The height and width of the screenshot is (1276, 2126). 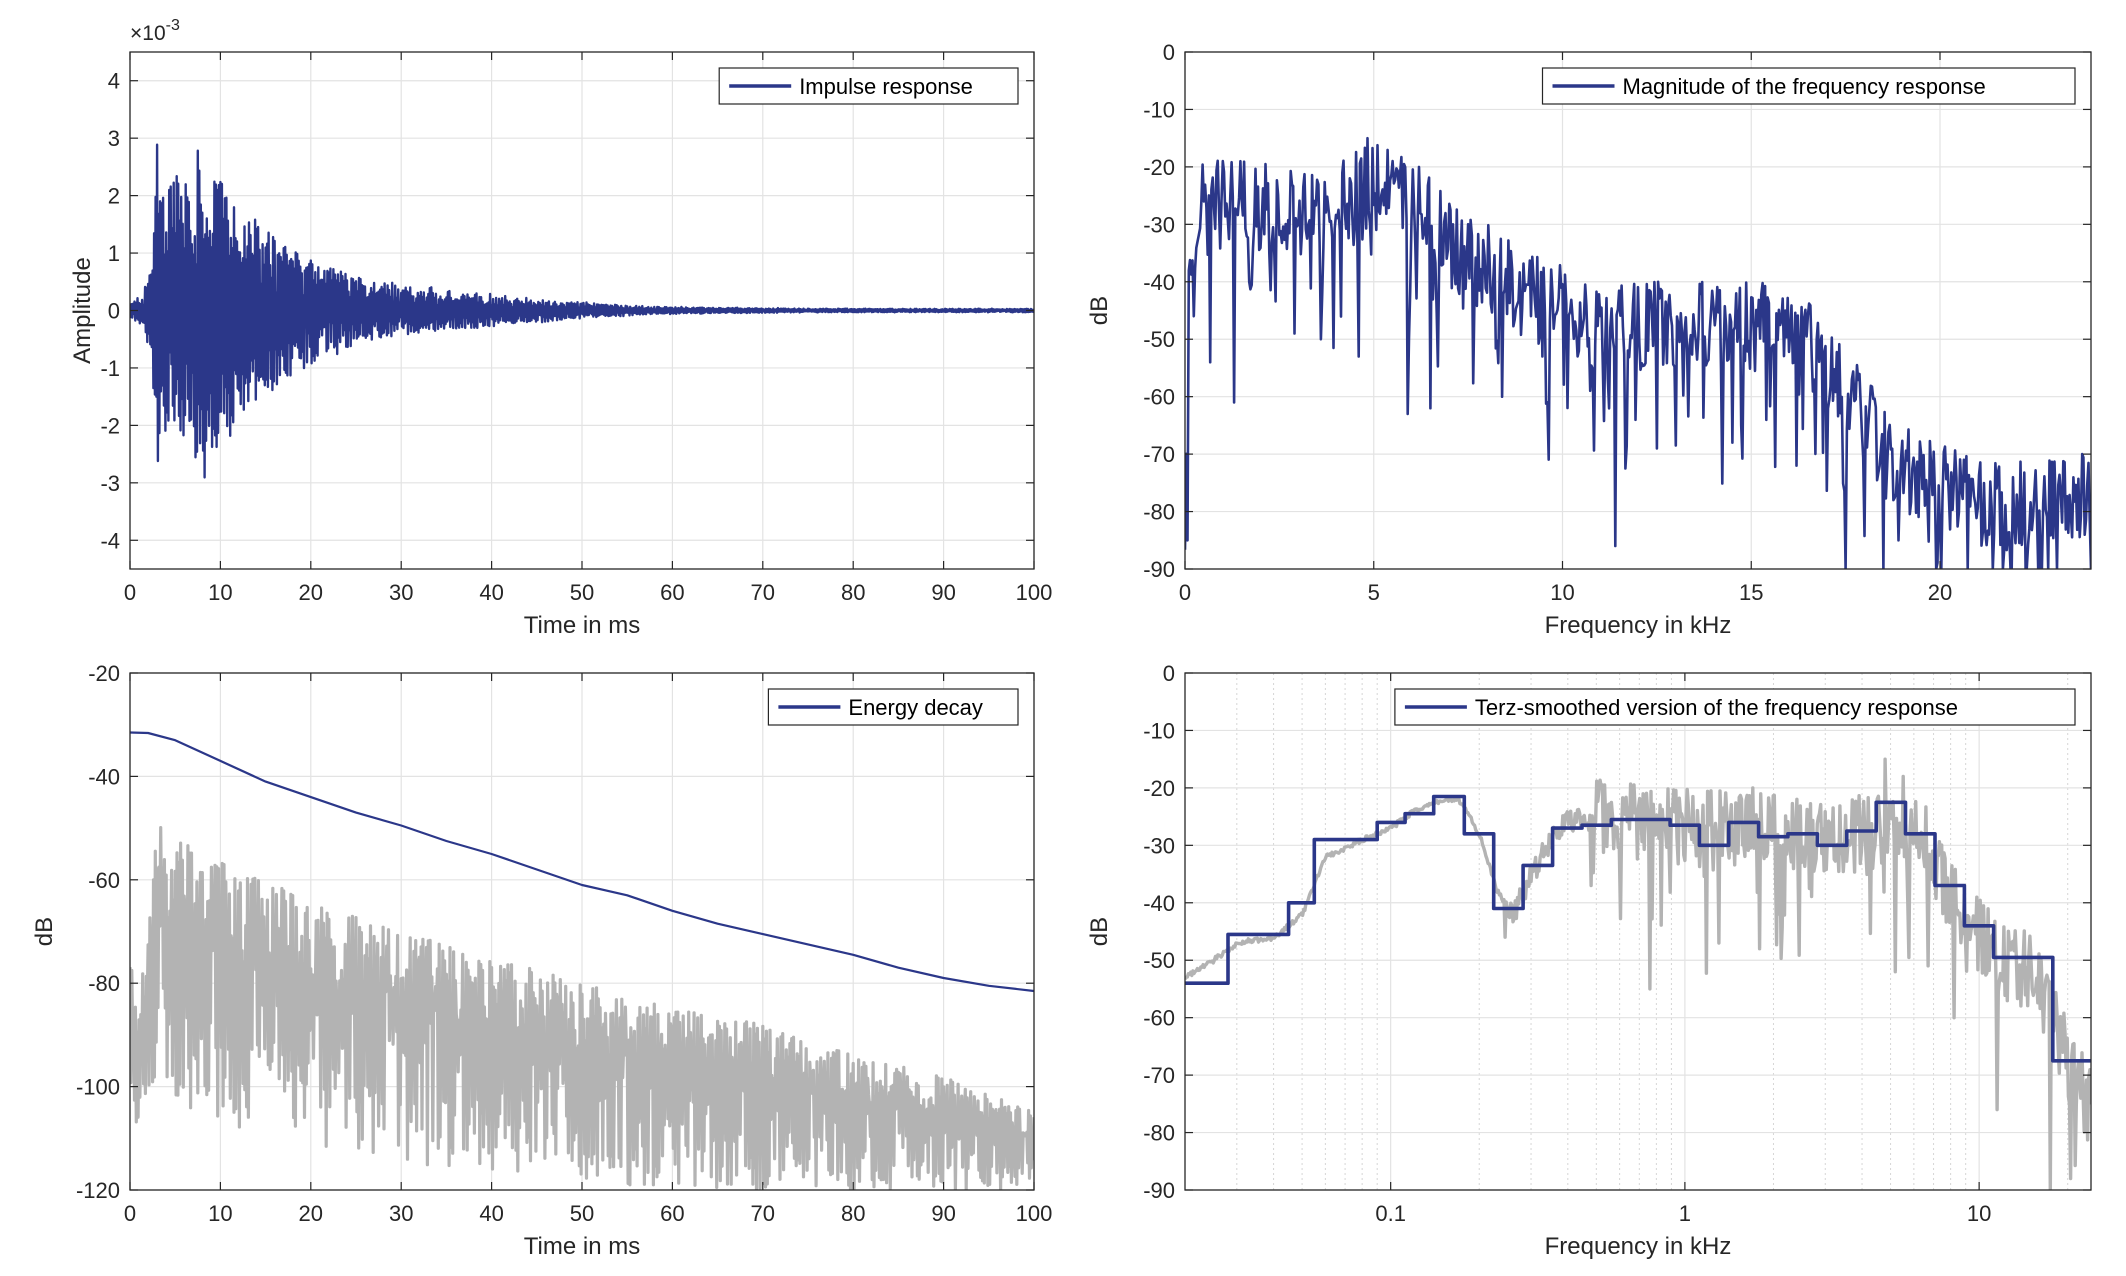 What do you see at coordinates (1159, 454) in the screenshot?
I see `y-tick-label: -70` at bounding box center [1159, 454].